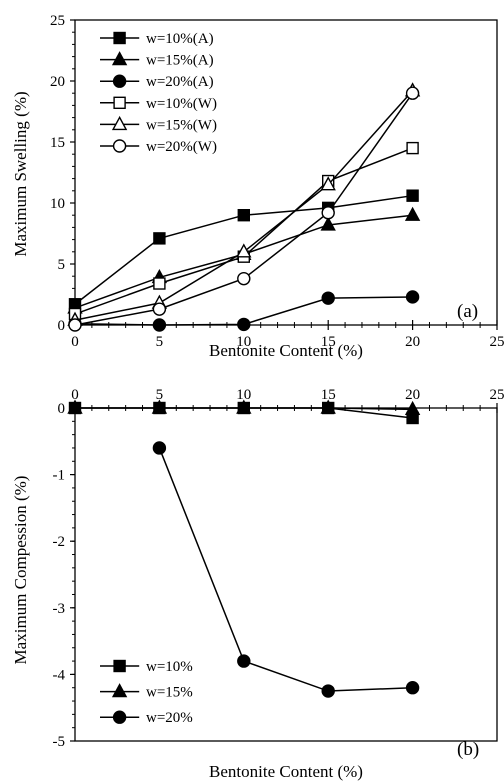 The width and height of the screenshot is (504, 782). What do you see at coordinates (497, 342) in the screenshot?
I see `panel-a-xtick-label: 25` at bounding box center [497, 342].